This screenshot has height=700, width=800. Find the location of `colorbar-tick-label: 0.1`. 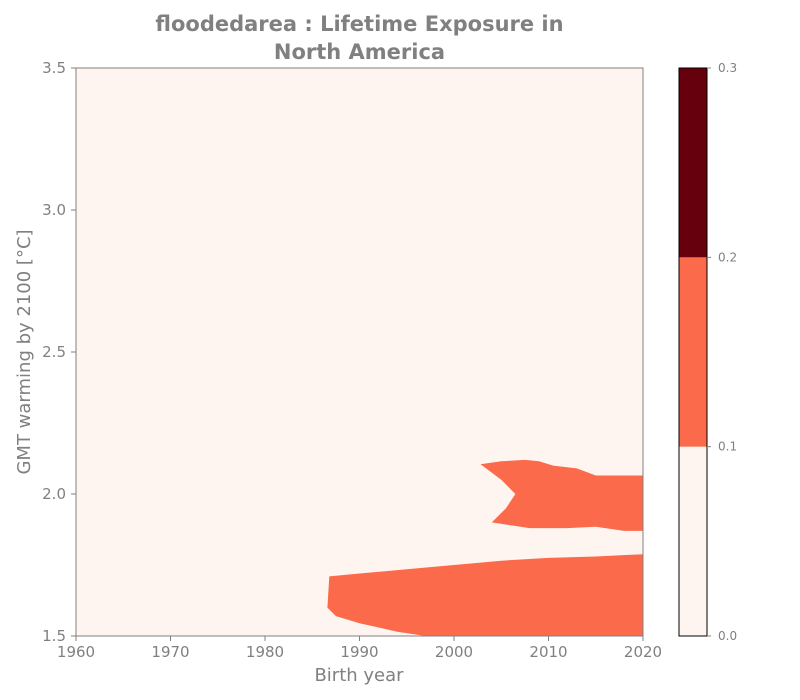

colorbar-tick-label: 0.1 is located at coordinates (727, 447).